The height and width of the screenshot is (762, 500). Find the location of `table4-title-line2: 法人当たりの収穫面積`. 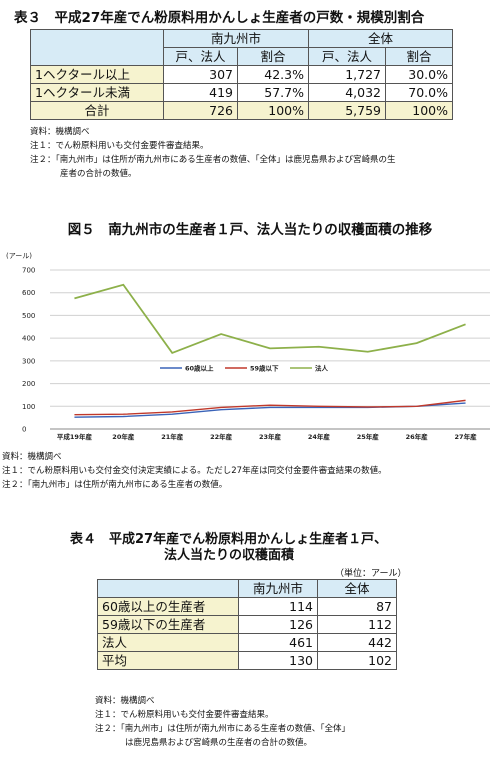

table4-title-line2: 法人当たりの収穫面積 is located at coordinates (229, 555).